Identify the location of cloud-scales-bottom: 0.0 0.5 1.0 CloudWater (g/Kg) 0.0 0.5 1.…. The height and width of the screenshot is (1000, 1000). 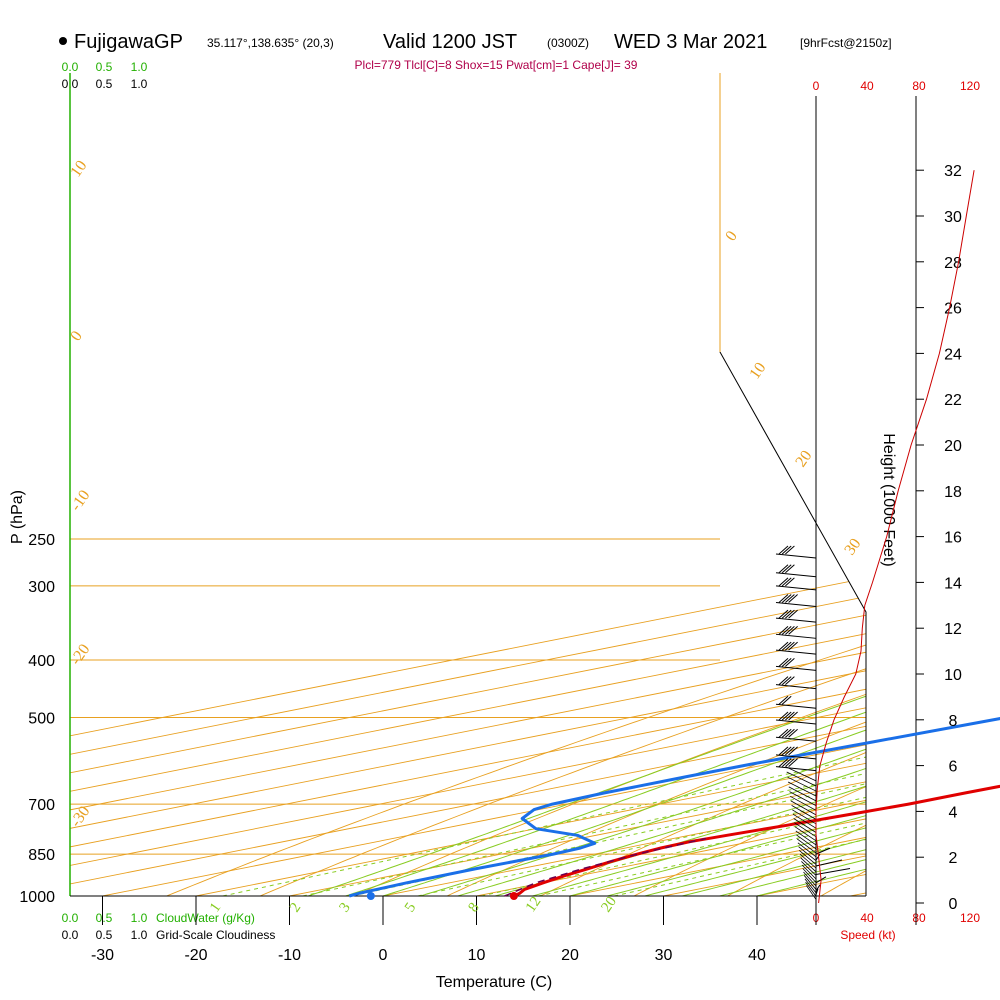
(169, 926).